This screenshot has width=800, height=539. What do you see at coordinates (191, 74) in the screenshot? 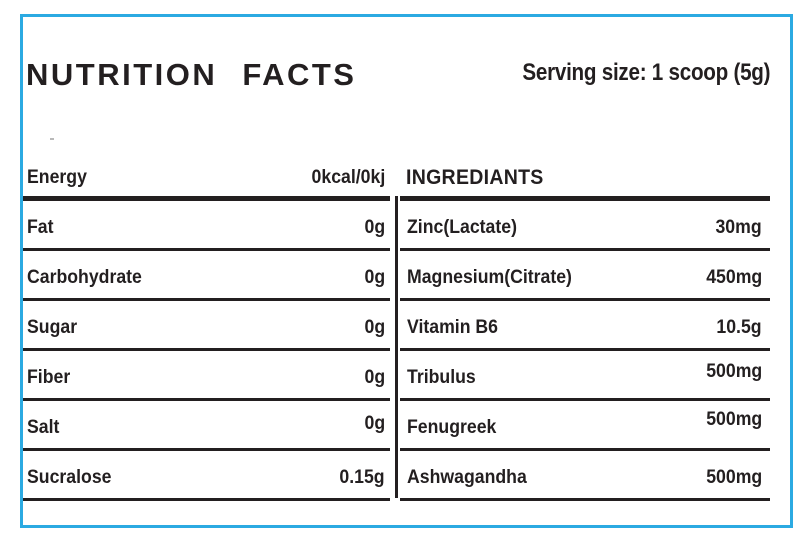
I see `page-title: NUTRITION FACTS` at bounding box center [191, 74].